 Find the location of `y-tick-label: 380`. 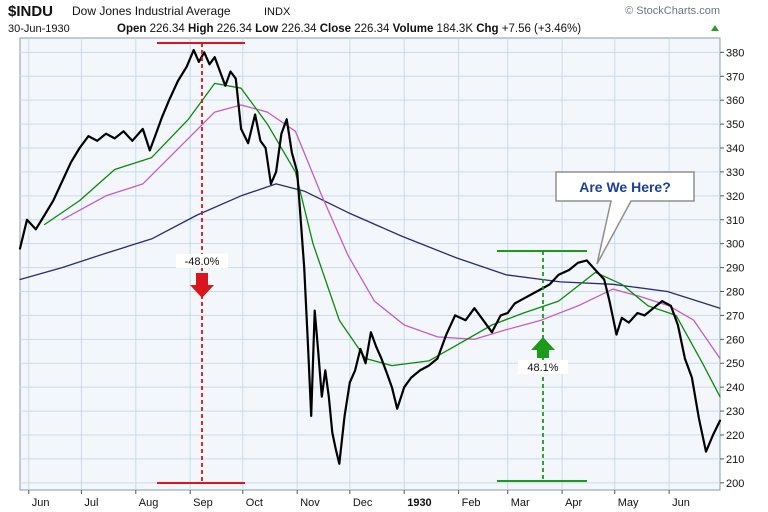

y-tick-label: 380 is located at coordinates (735, 53).